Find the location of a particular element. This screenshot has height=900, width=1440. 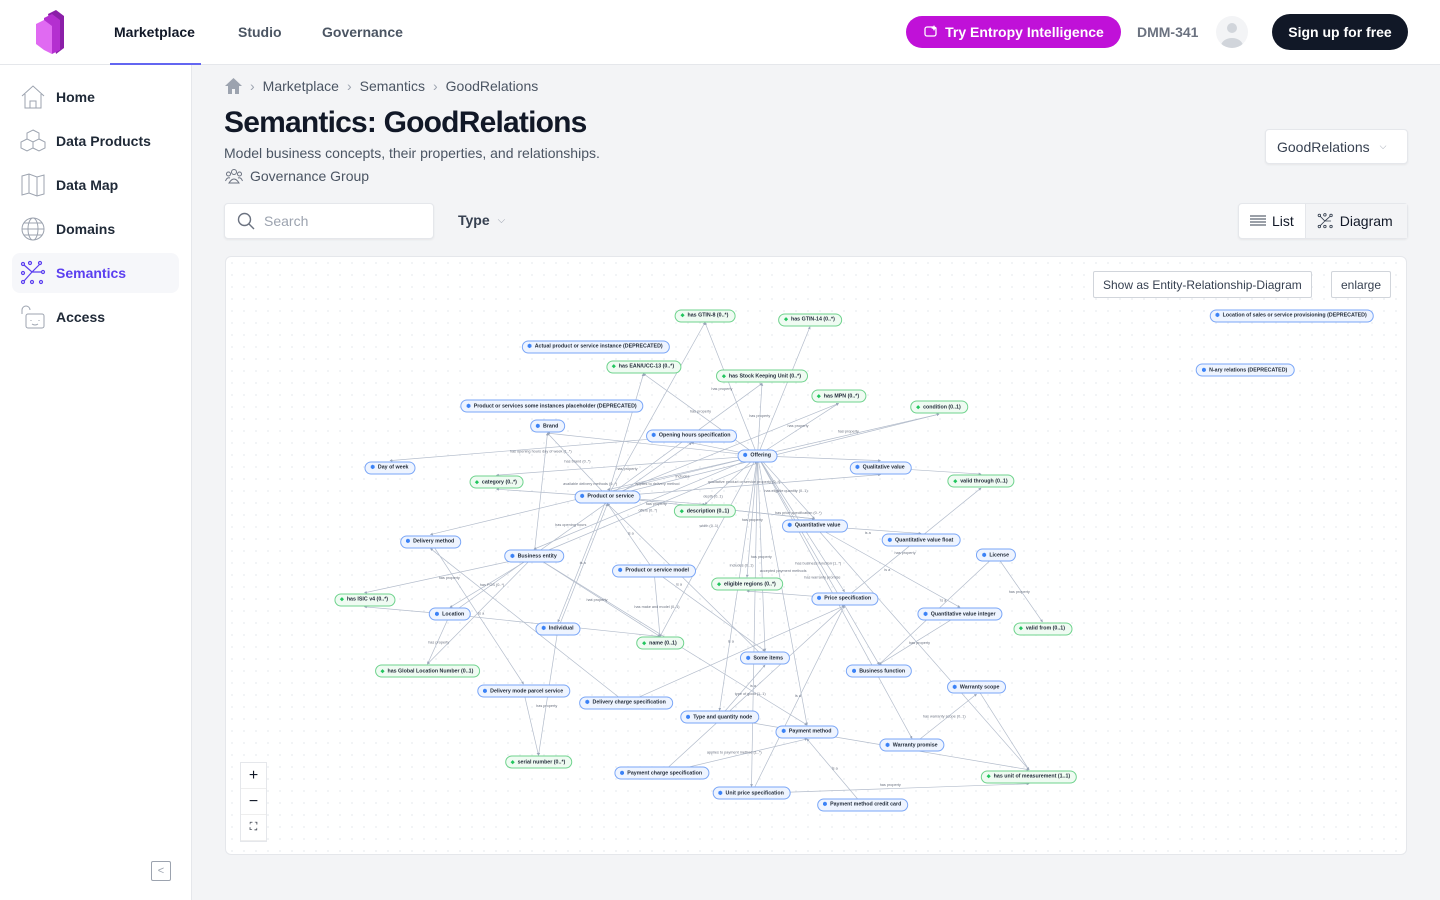

avatar is located at coordinates (1232, 32).